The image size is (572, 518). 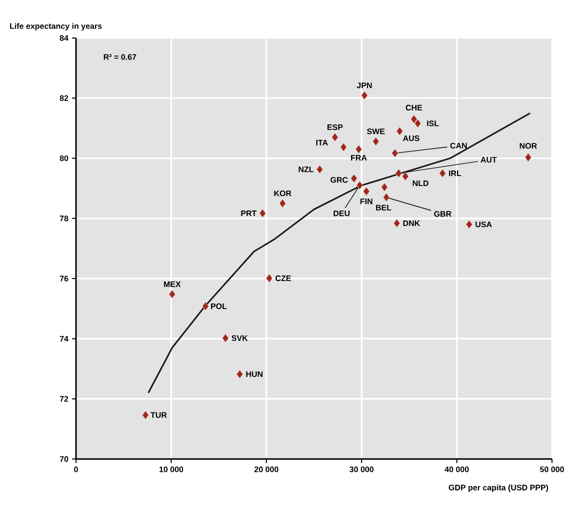 I want to click on annotation: NZL, so click(x=306, y=169).